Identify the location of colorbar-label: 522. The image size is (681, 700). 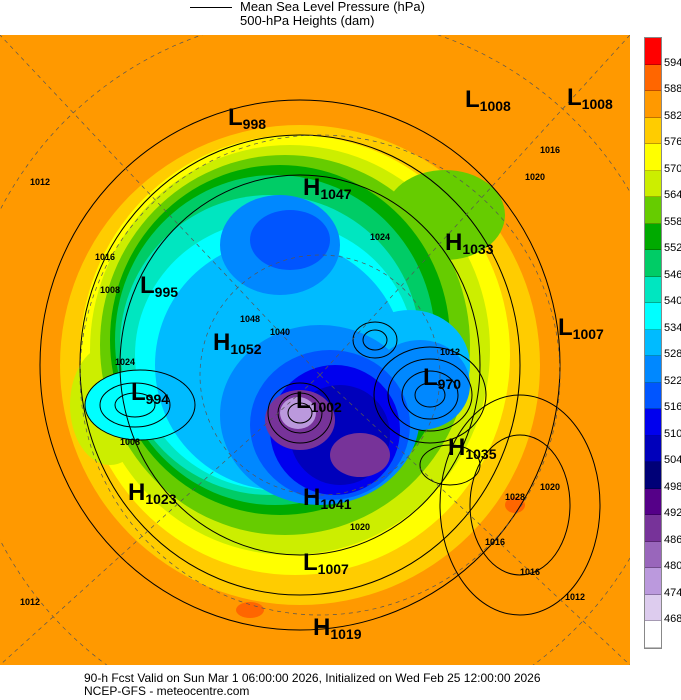
(672, 380).